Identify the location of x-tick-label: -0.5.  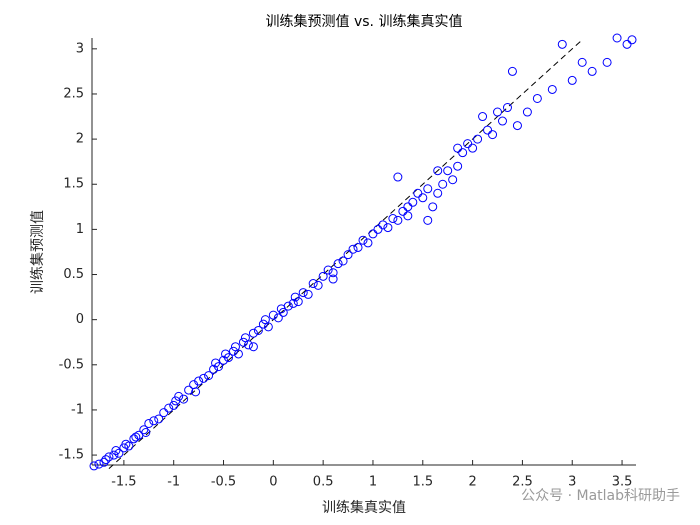
(223, 482).